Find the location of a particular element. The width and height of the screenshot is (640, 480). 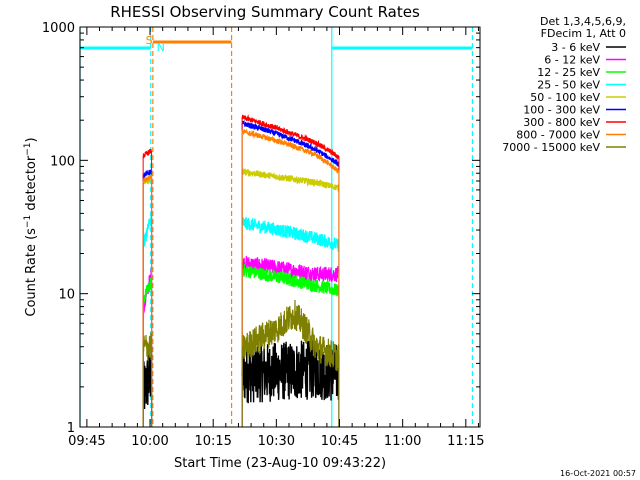

x-tick-label: 10:30 is located at coordinates (276, 441).